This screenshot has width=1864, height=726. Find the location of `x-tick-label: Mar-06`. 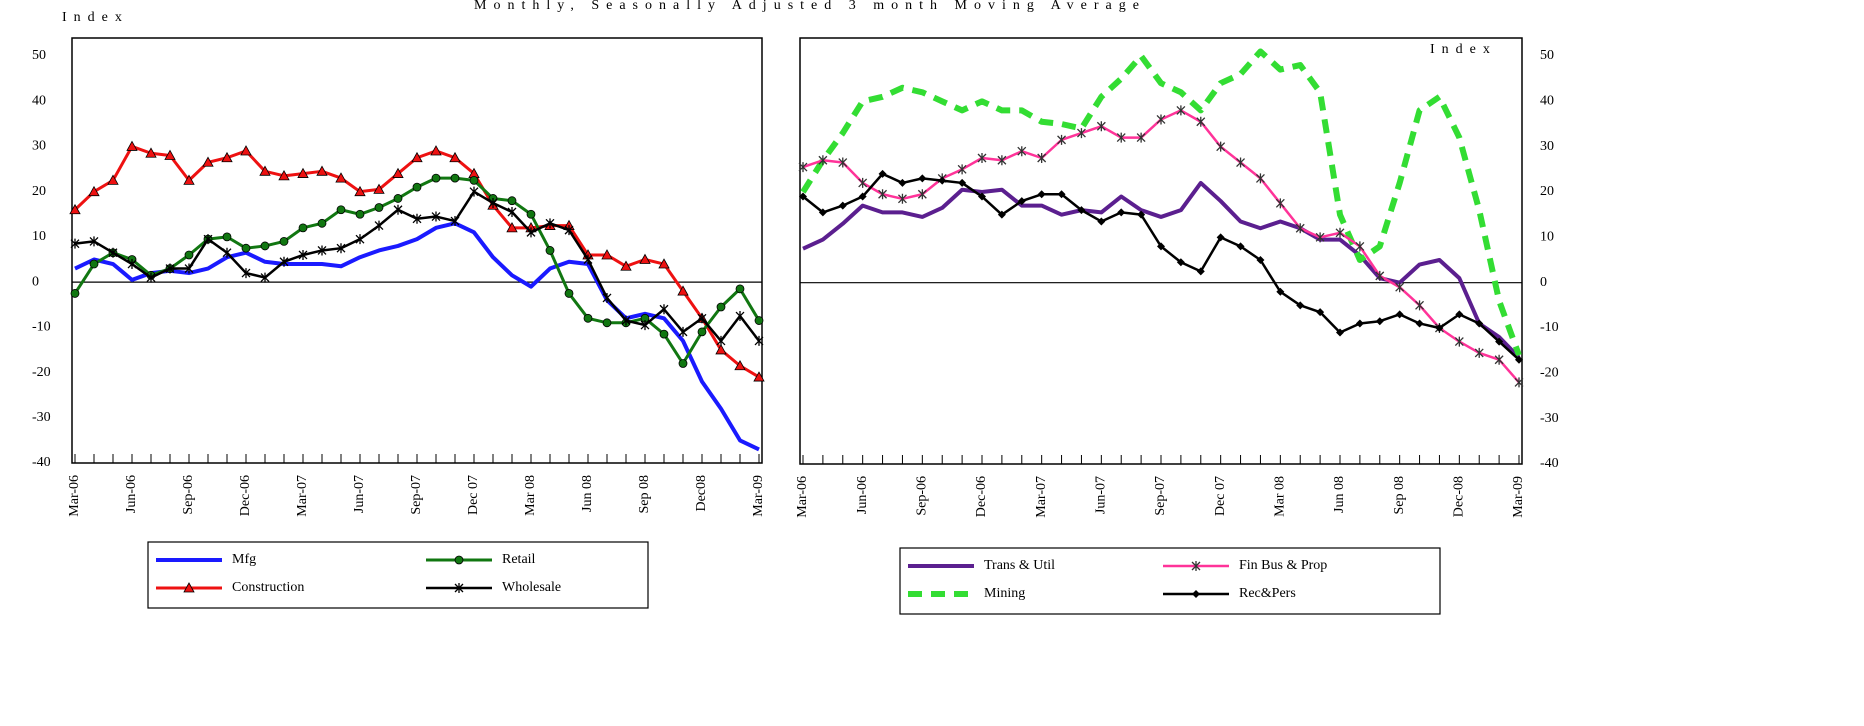

x-tick-label: Mar-06 is located at coordinates (802, 497).